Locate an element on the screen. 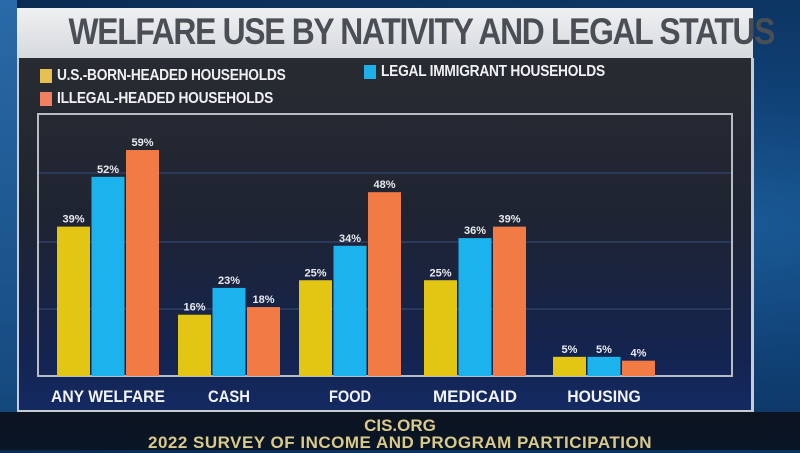  legend-swatch-us-born is located at coordinates (46, 76).